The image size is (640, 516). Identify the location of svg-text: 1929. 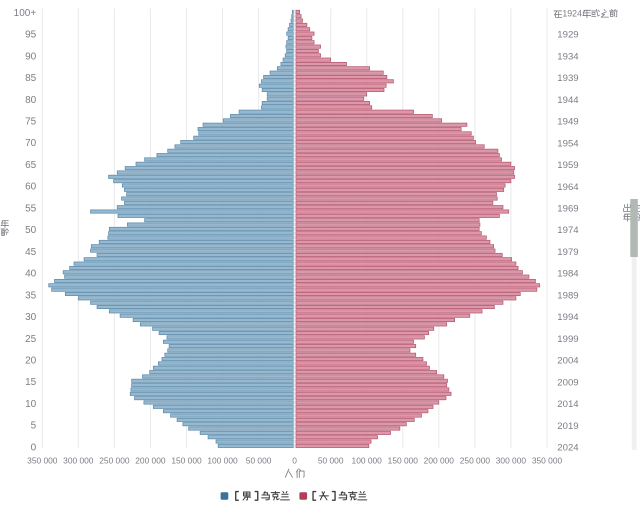
(567, 35).